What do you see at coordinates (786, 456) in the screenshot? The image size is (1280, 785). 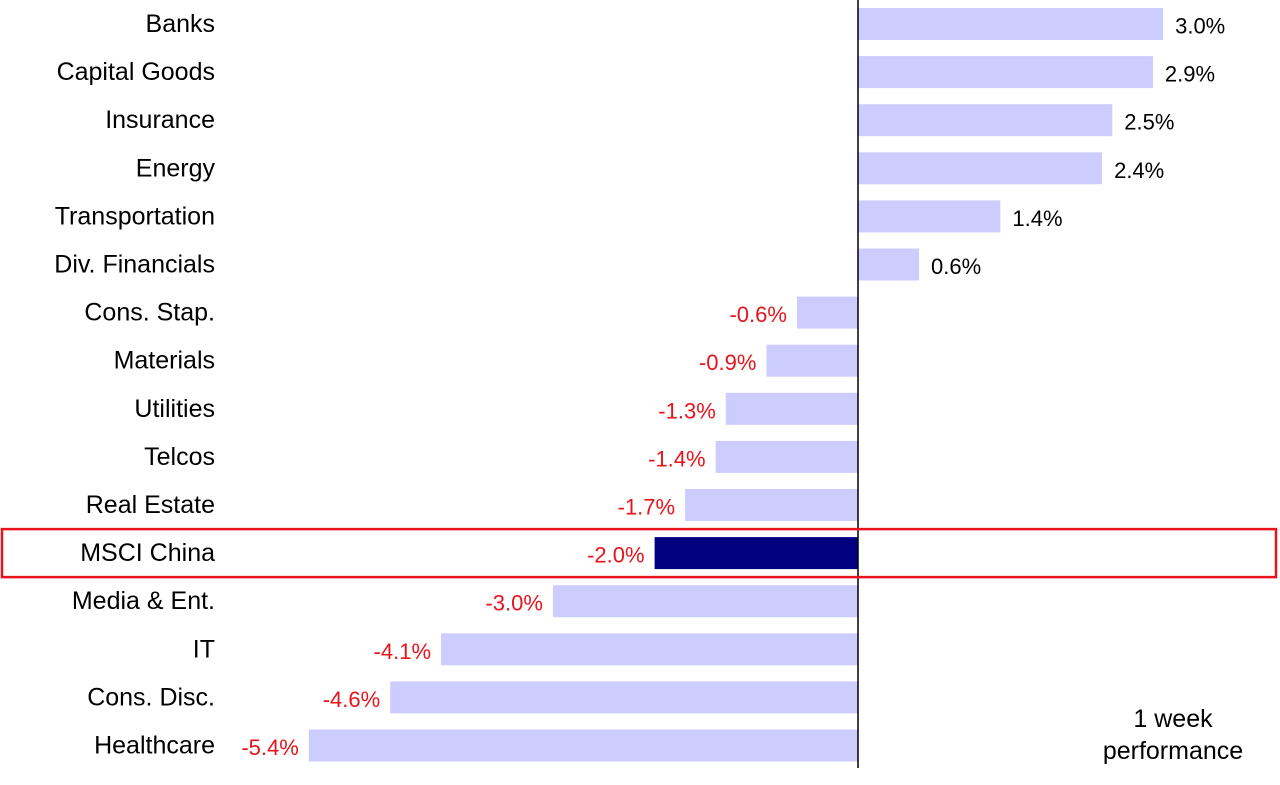 I see `bar-telcos` at bounding box center [786, 456].